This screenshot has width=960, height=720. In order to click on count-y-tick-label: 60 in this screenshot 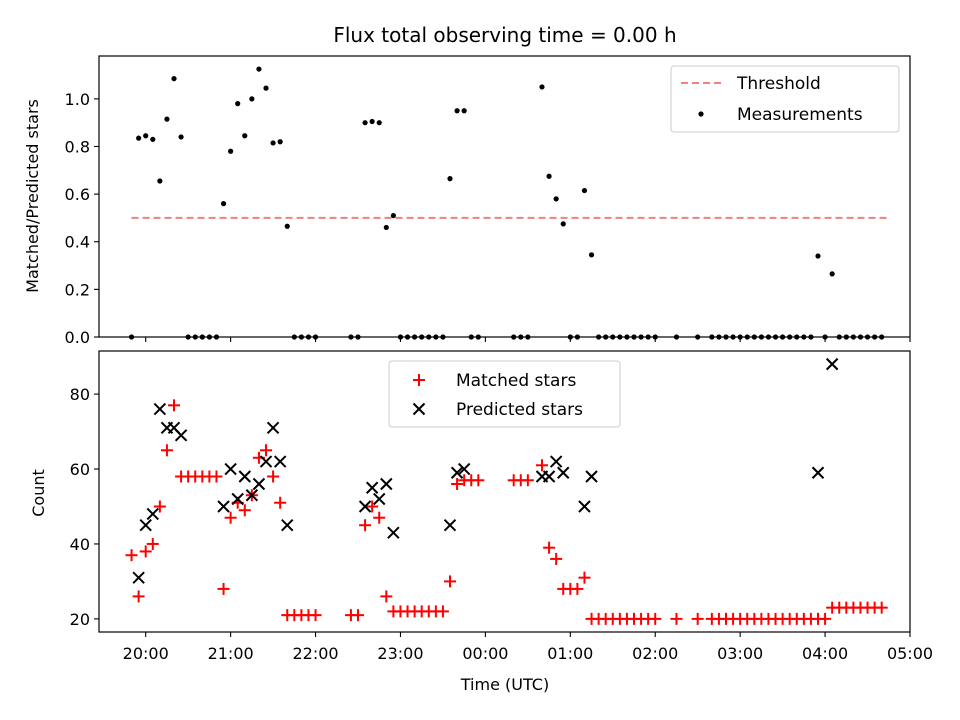, I will do `click(80, 469)`.